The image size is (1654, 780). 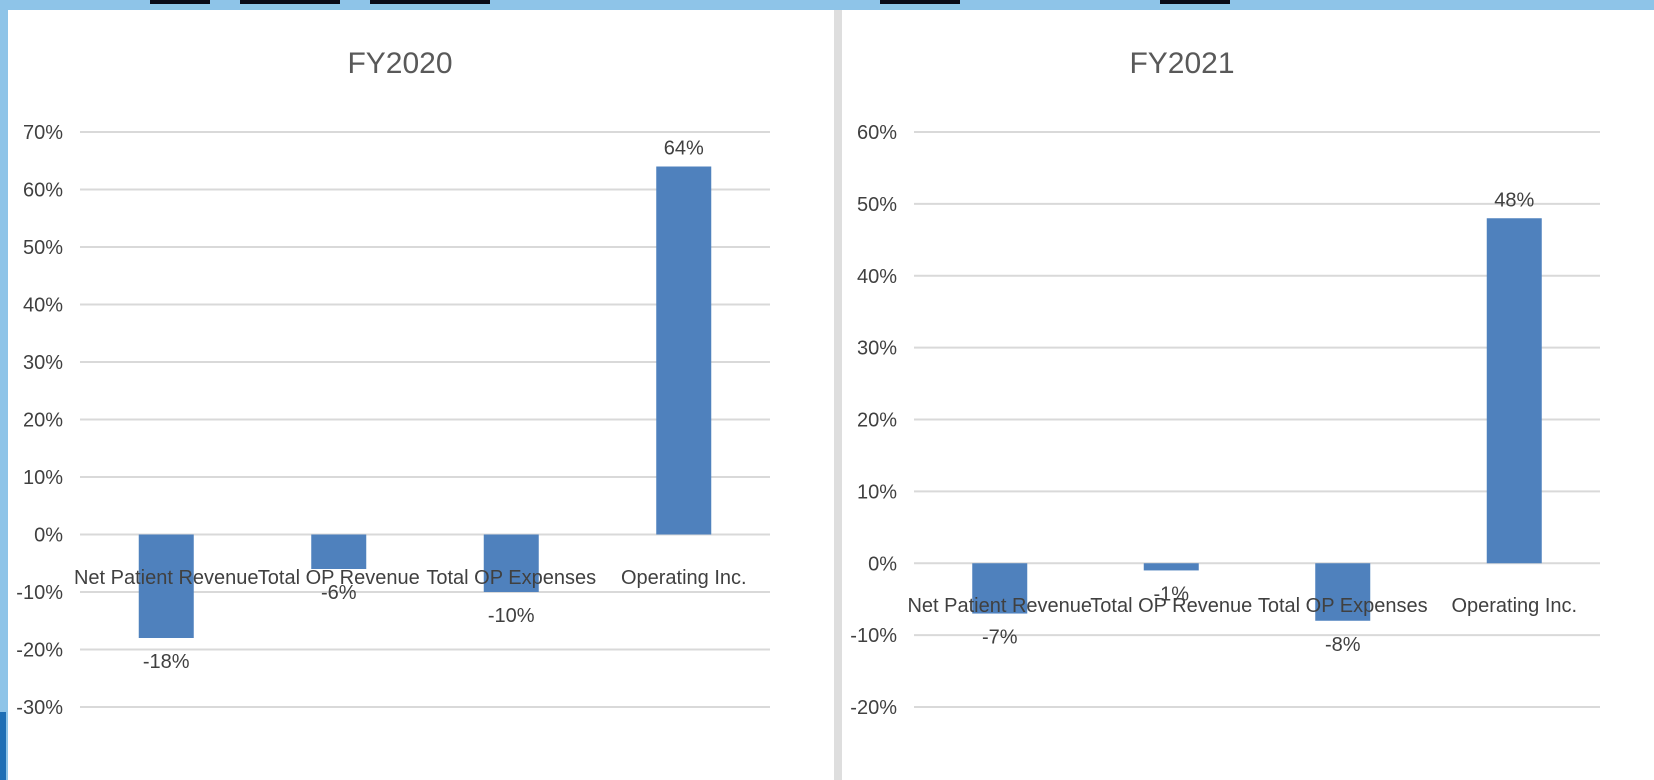 I want to click on side-accent-bar, so click(x=3, y=746).